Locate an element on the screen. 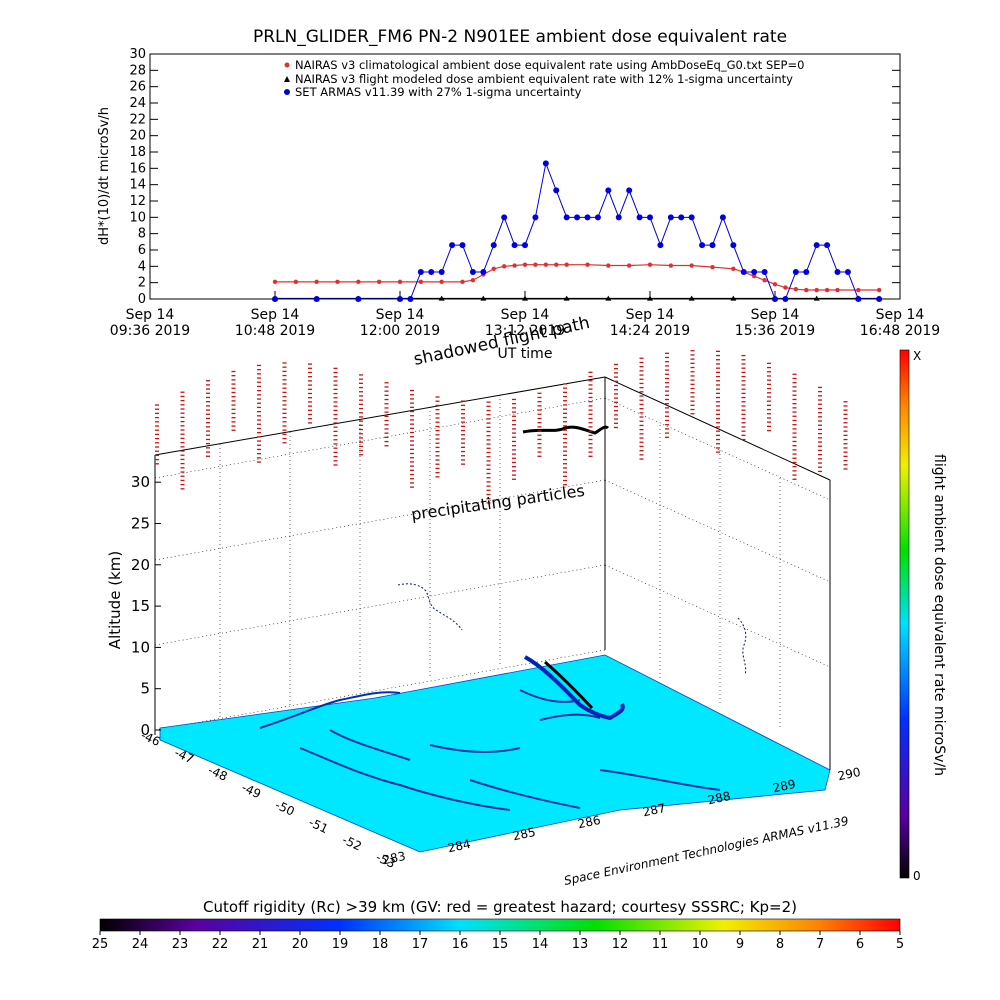 The height and width of the screenshot is (1000, 1000). y-tick-label: 12 is located at coordinates (137, 201).